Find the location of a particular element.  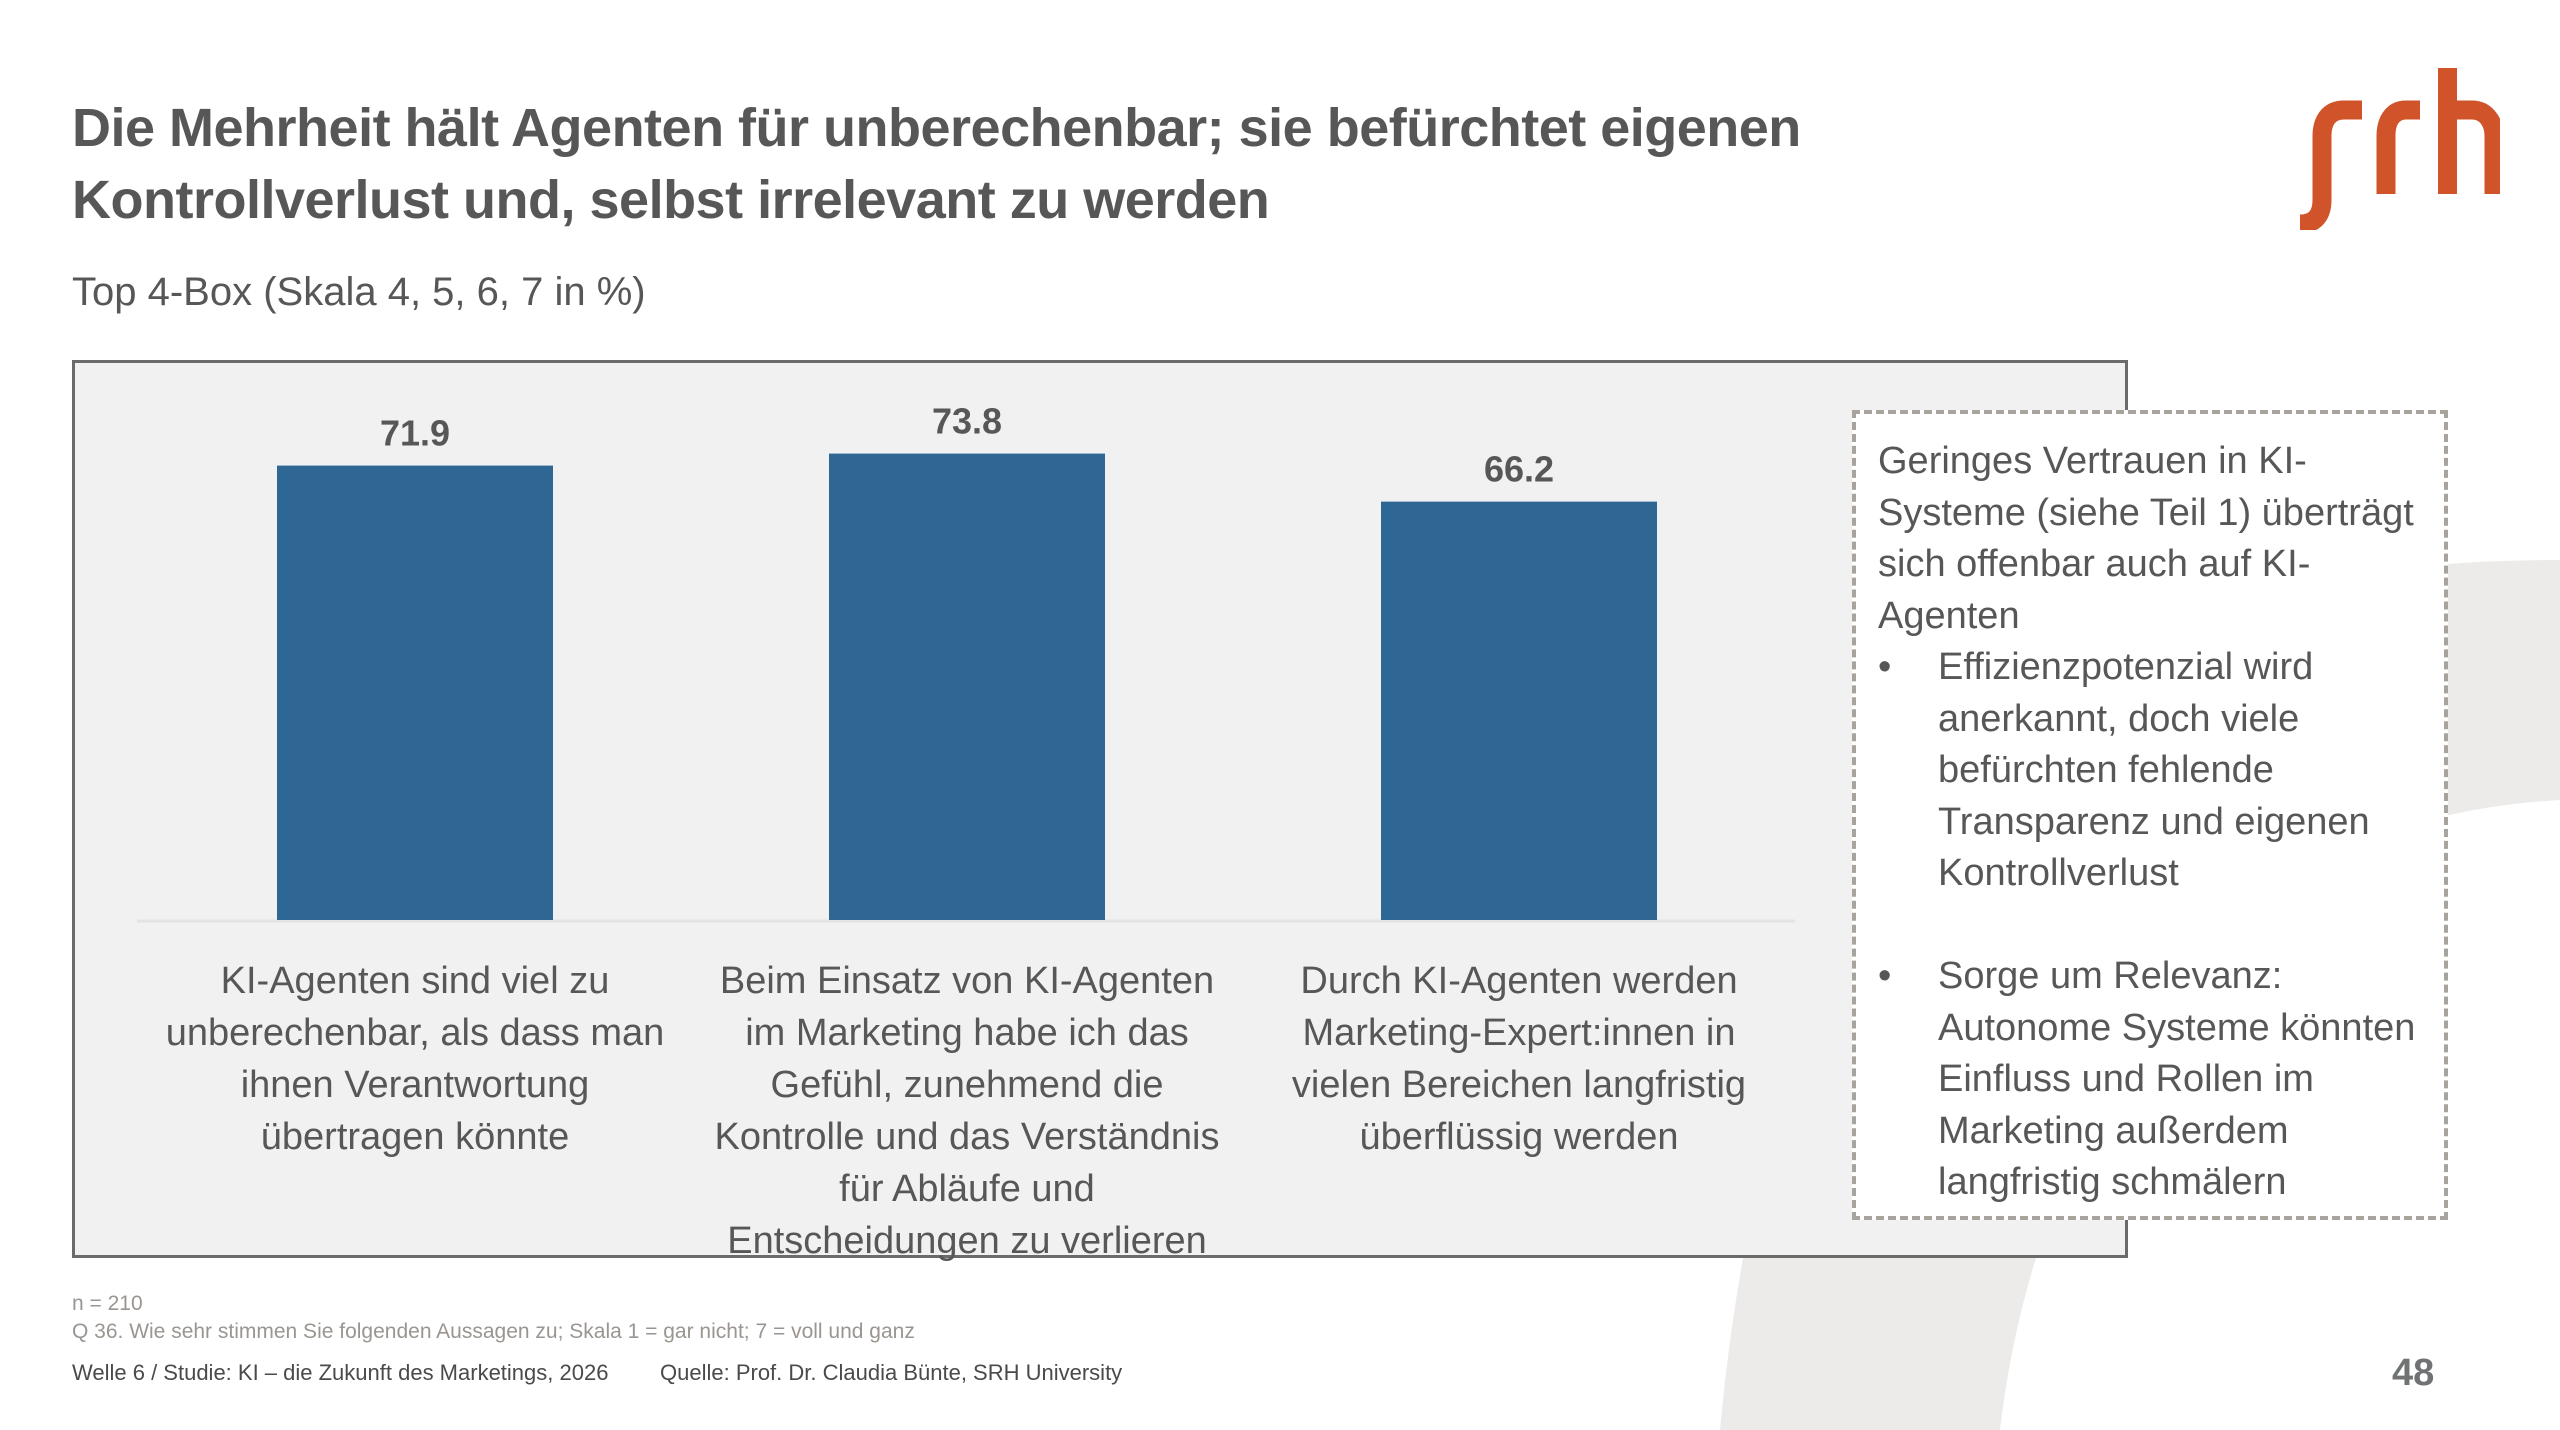

bar-value-label-3: 66.2 is located at coordinates (1519, 469).